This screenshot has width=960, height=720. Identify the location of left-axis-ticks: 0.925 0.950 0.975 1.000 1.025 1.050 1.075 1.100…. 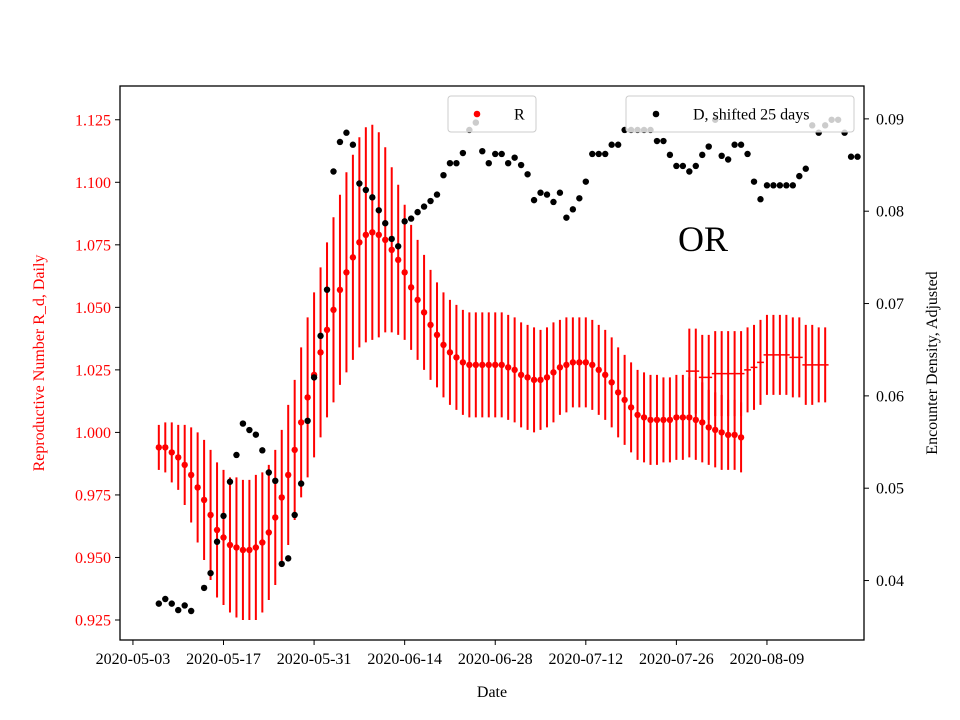
(97, 370).